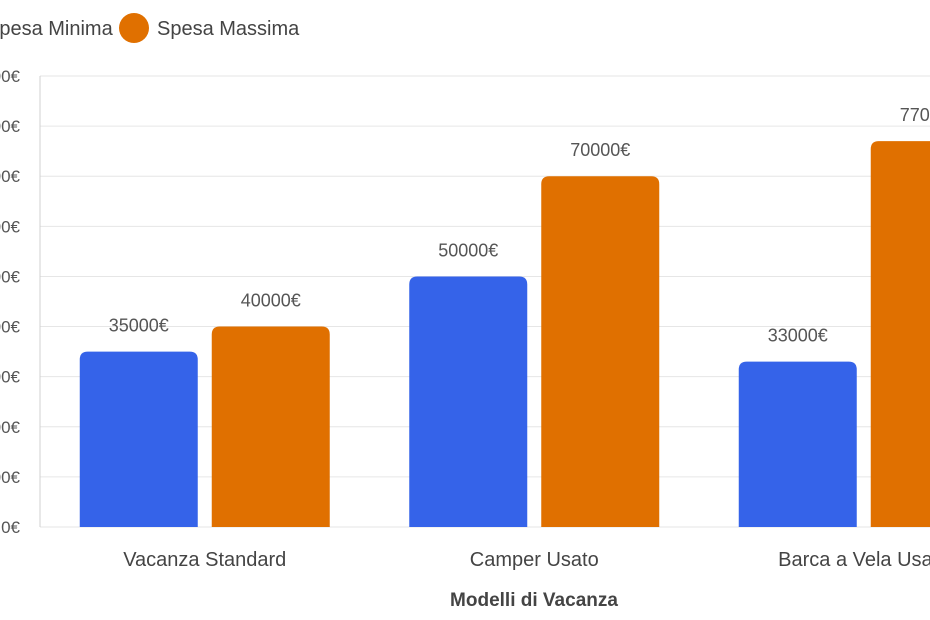 This screenshot has height=620, width=930. What do you see at coordinates (10, 76) in the screenshot?
I see `y-tick-label: 90000€` at bounding box center [10, 76].